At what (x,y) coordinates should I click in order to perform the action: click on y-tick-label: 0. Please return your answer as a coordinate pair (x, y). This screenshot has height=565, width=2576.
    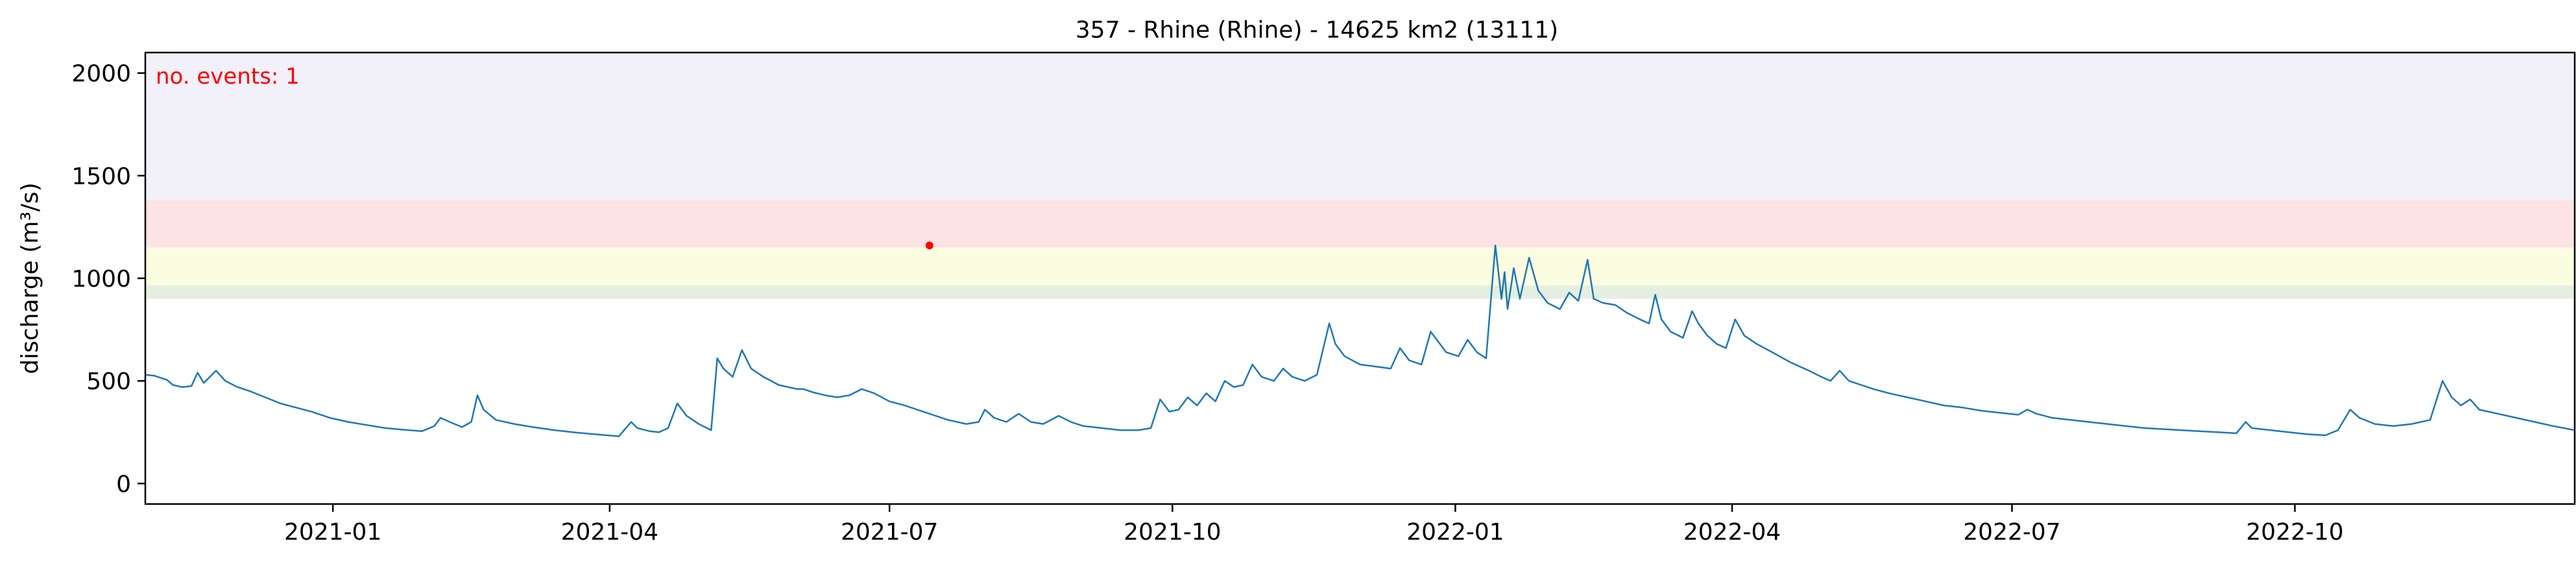
    Looking at the image, I should click on (123, 484).